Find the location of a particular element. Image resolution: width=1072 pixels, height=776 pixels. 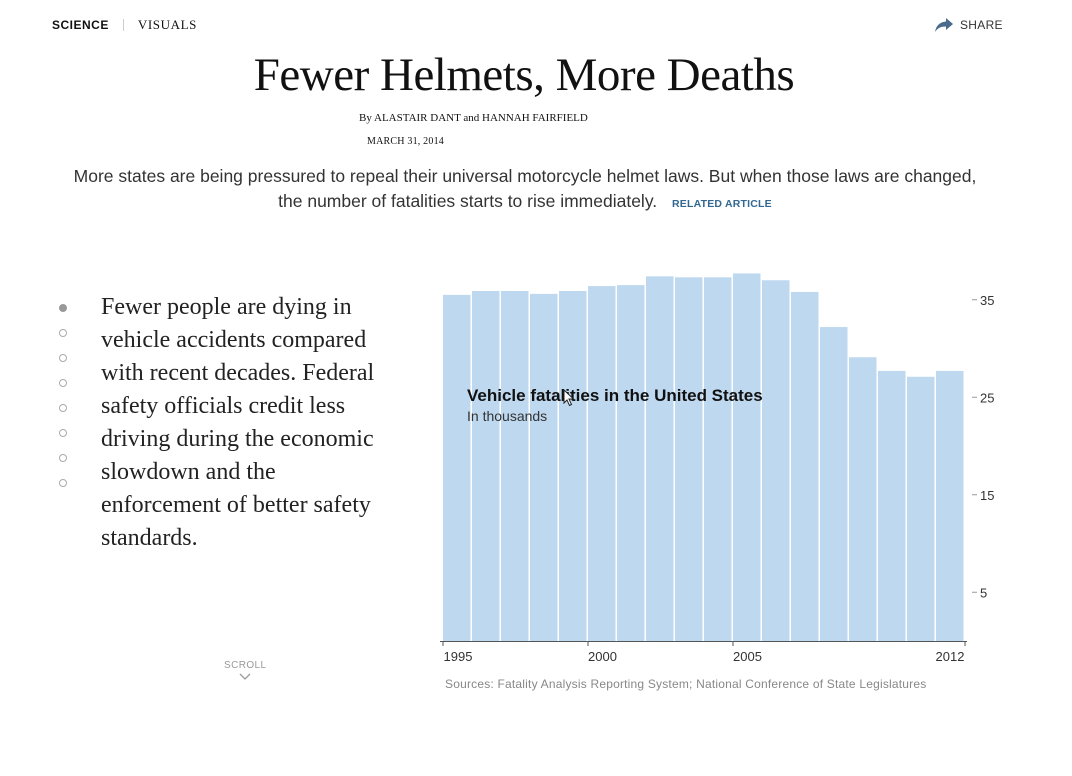

bar-2006 is located at coordinates (776, 460).